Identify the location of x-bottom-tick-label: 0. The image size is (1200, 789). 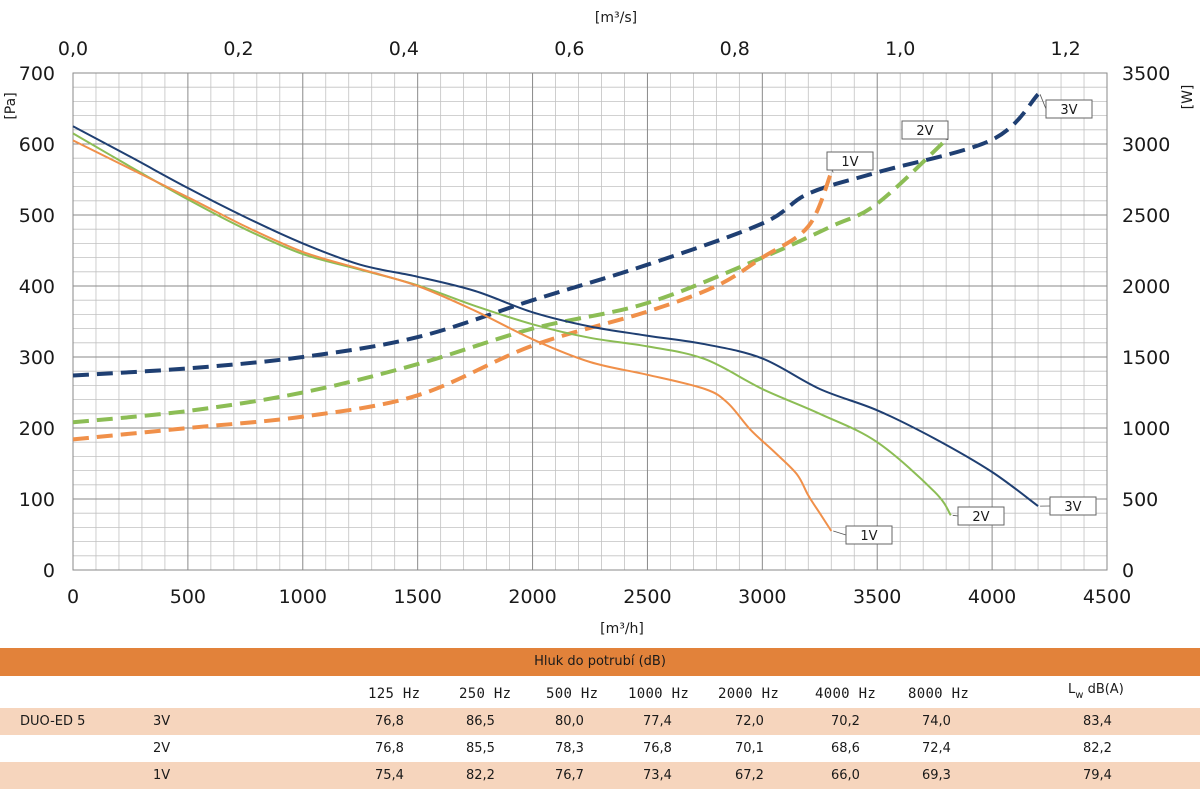
(73, 597).